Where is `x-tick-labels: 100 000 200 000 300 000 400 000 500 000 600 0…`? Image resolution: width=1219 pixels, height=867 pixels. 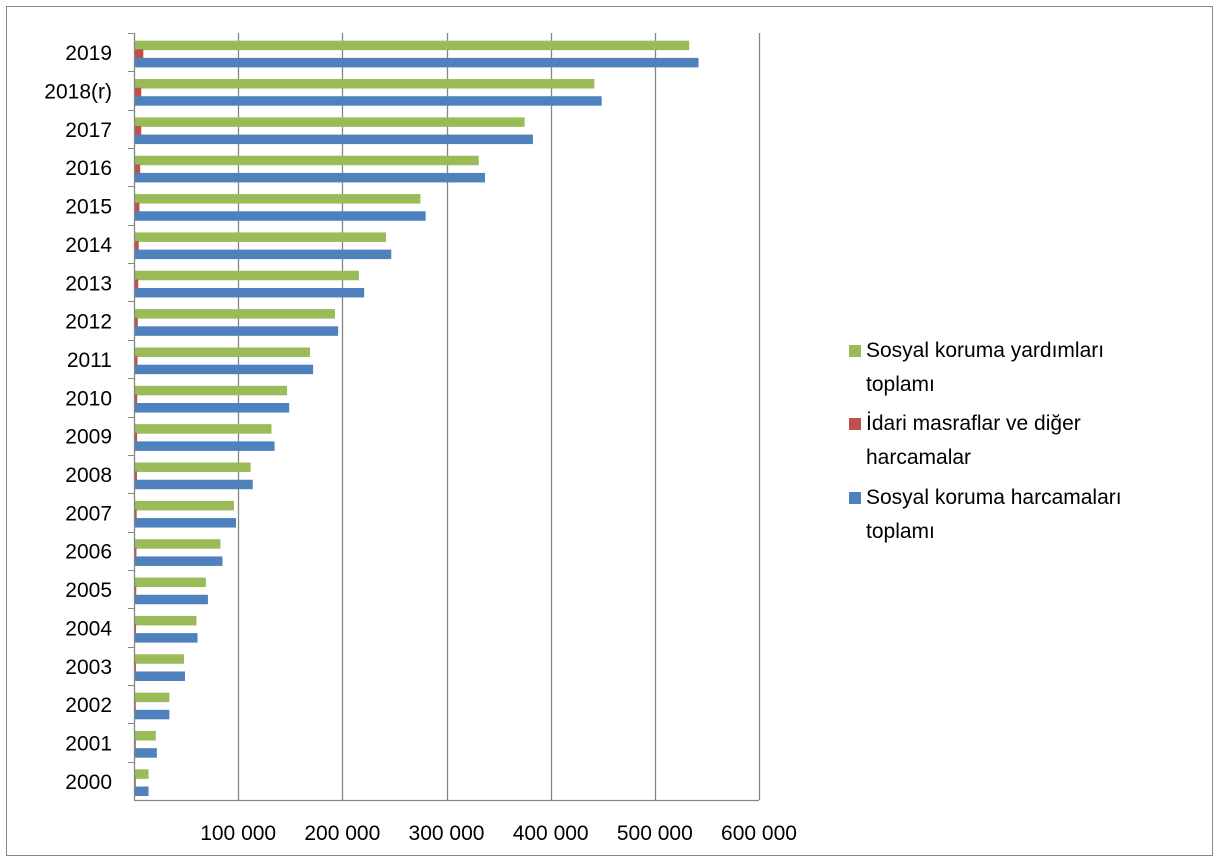 x-tick-labels: 100 000 200 000 300 000 400 000 500 000 600 0… is located at coordinates (498, 833).